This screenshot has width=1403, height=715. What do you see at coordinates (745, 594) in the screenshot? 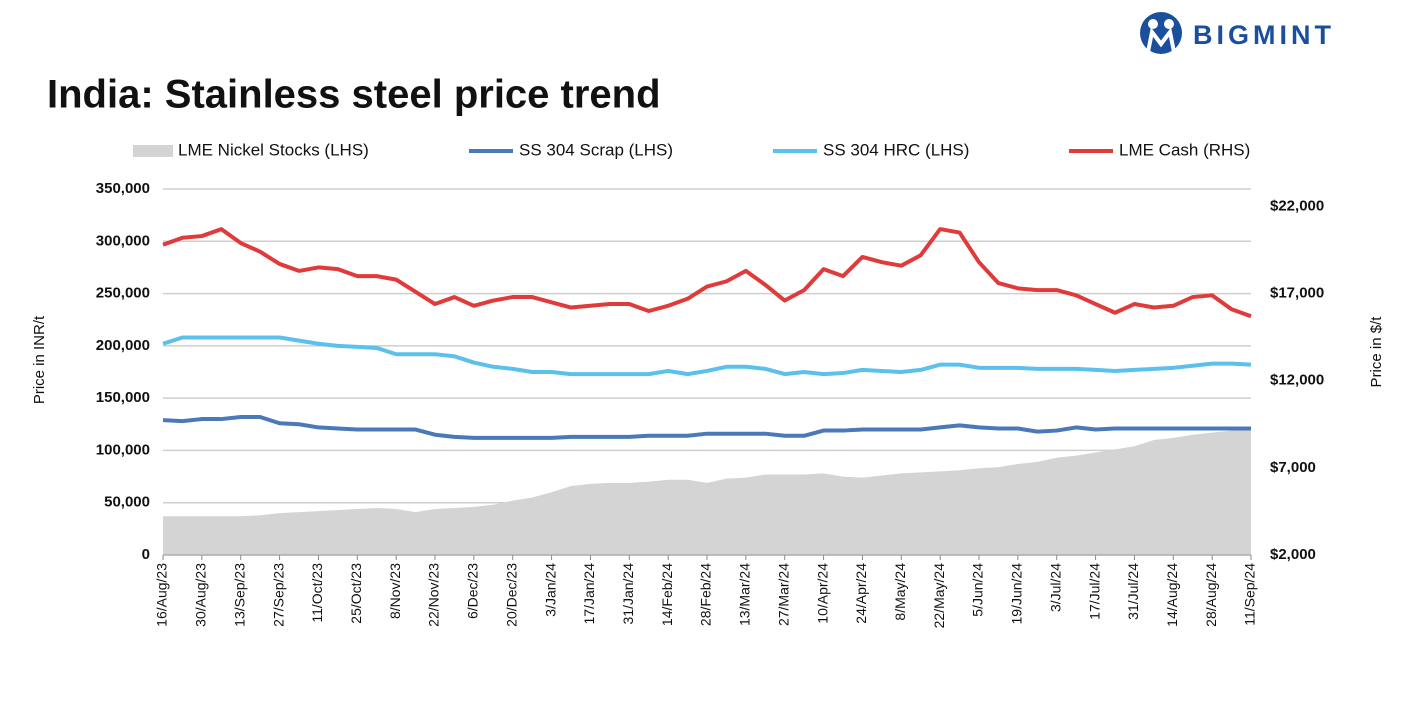
I see `x-tick-label: 13/Mar/24` at bounding box center [745, 594].